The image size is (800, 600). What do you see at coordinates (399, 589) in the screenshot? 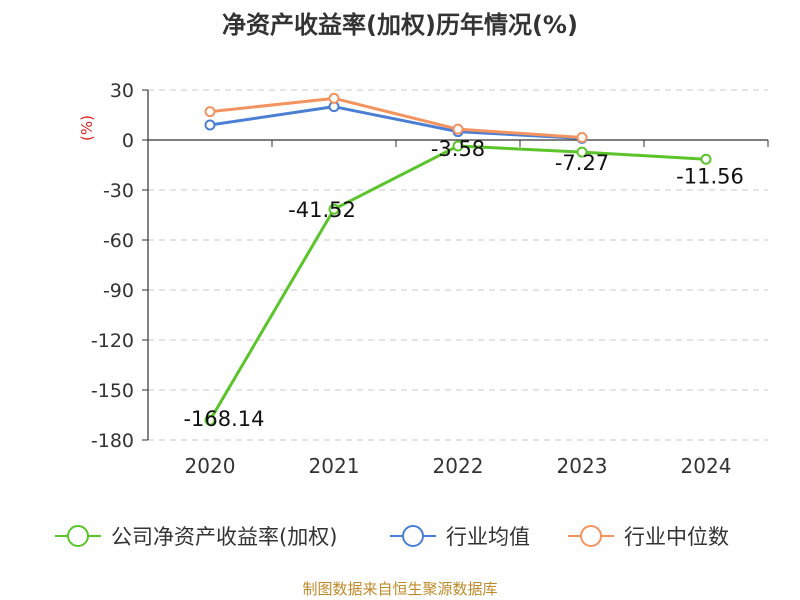
I see `source-note: 制图数据来自恒生聚源数据库` at bounding box center [399, 589].